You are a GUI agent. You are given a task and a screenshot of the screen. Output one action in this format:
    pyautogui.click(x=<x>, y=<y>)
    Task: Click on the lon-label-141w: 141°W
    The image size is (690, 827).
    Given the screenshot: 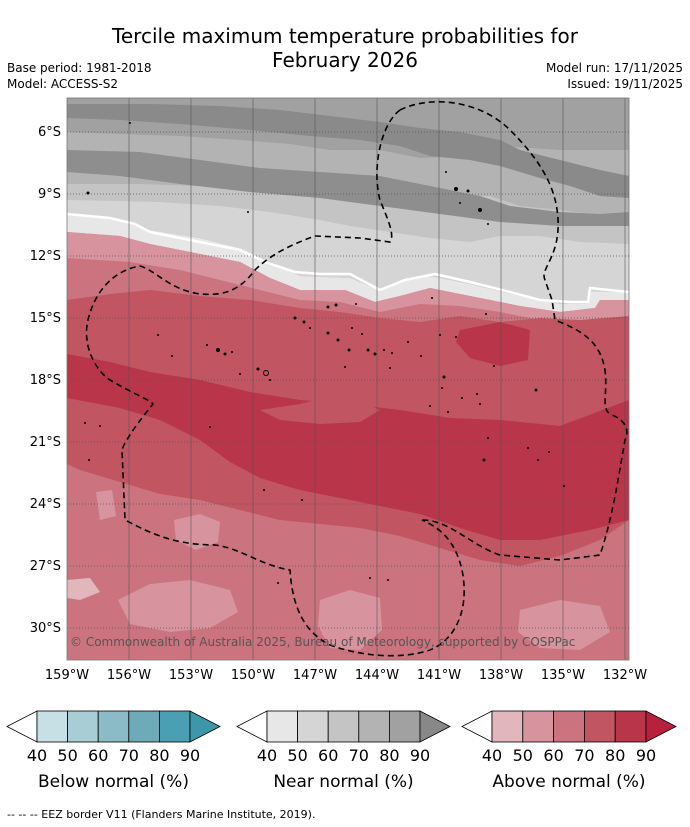 What is the action you would take?
    pyautogui.click(x=439, y=675)
    